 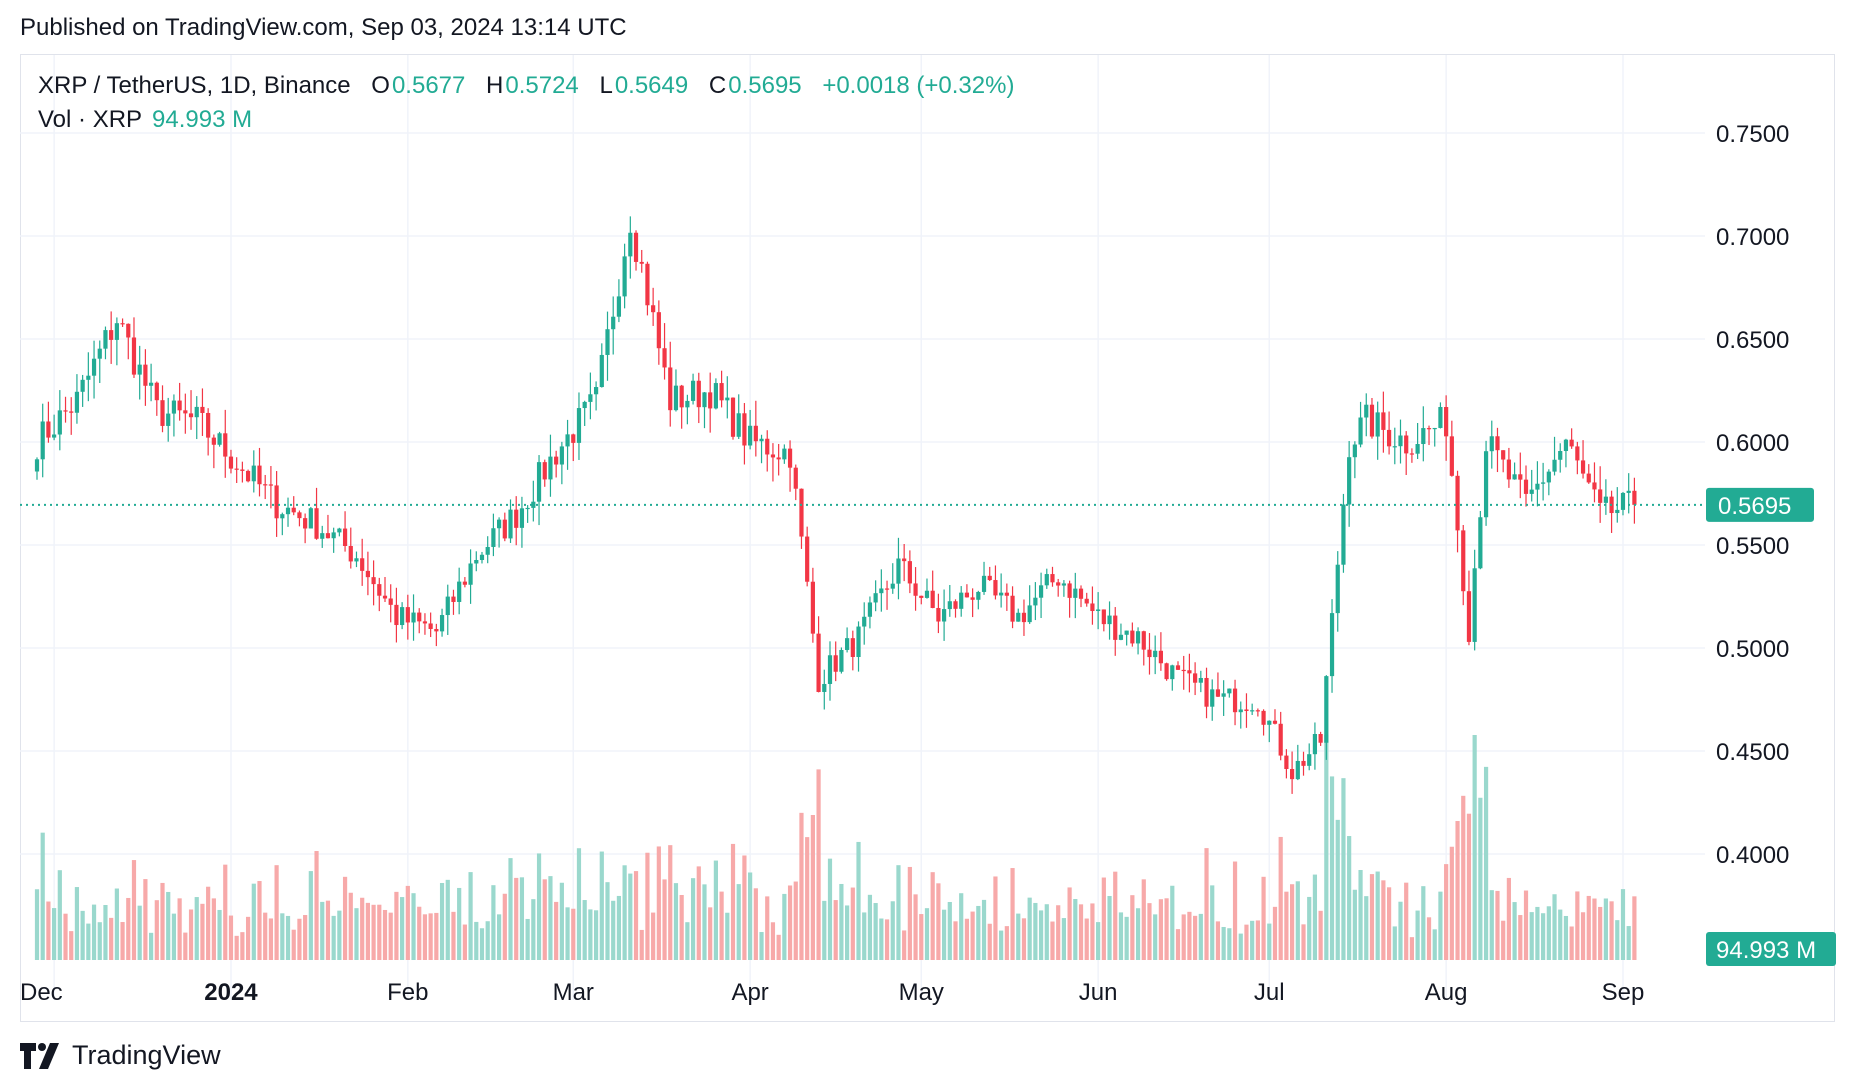 What do you see at coordinates (1771, 949) in the screenshot?
I see `volume-badge: 94.993 M` at bounding box center [1771, 949].